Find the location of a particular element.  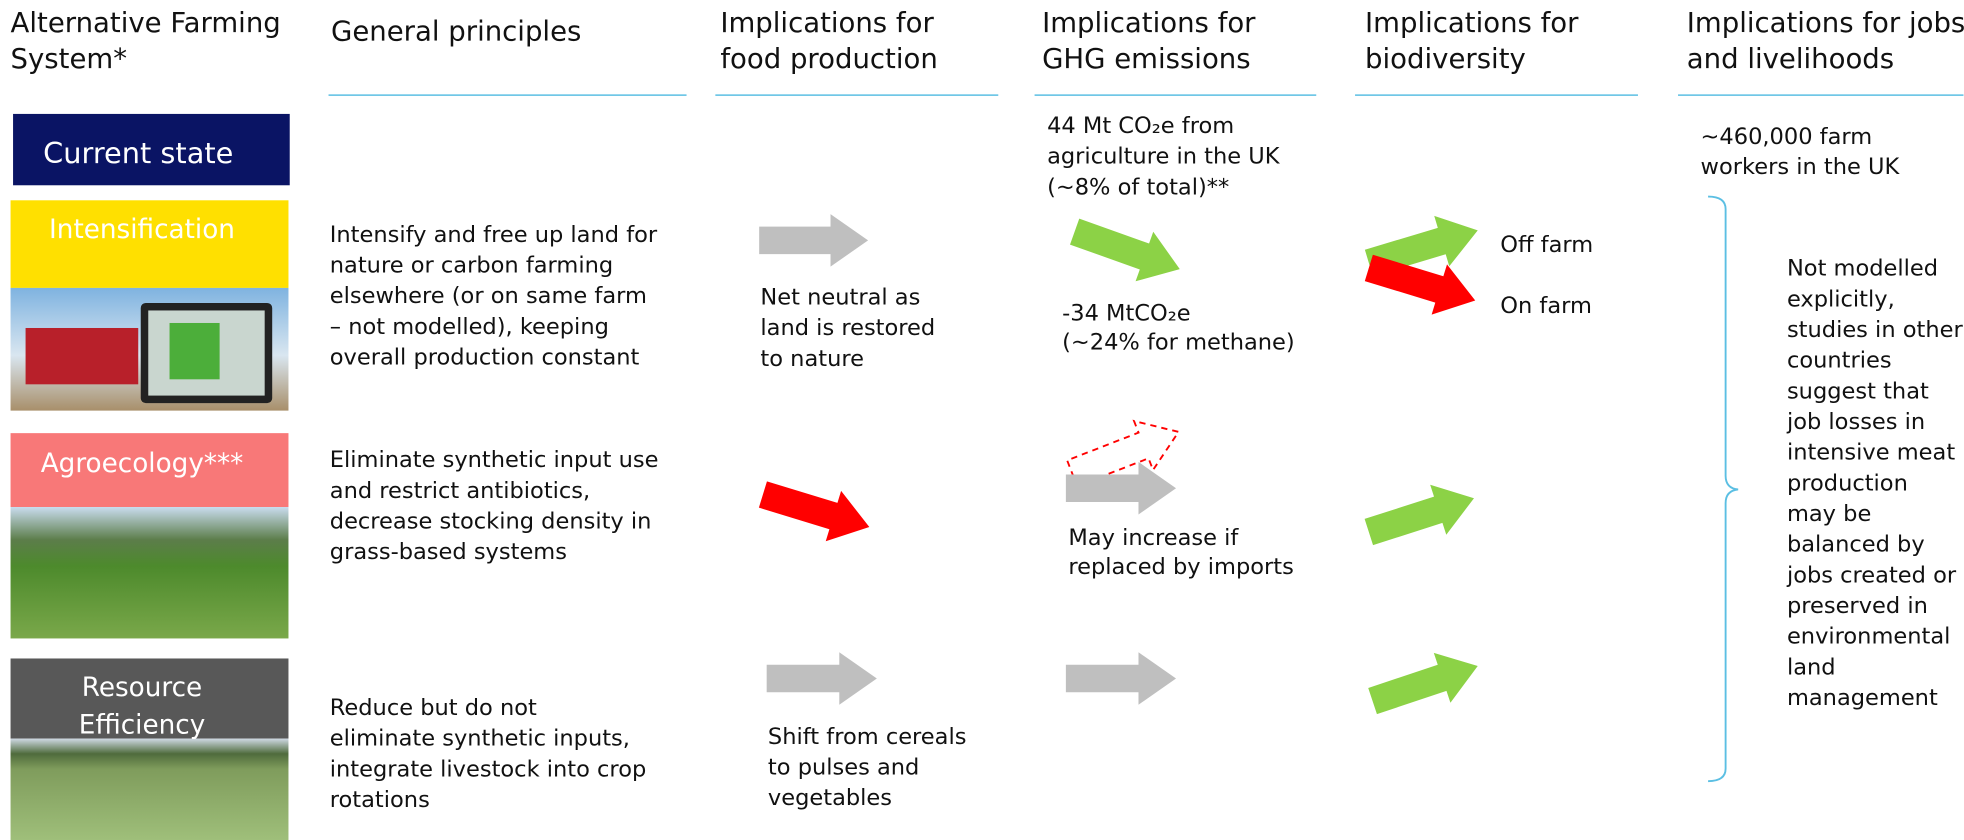

jobs-text: balanced by is located at coordinates (1856, 545).